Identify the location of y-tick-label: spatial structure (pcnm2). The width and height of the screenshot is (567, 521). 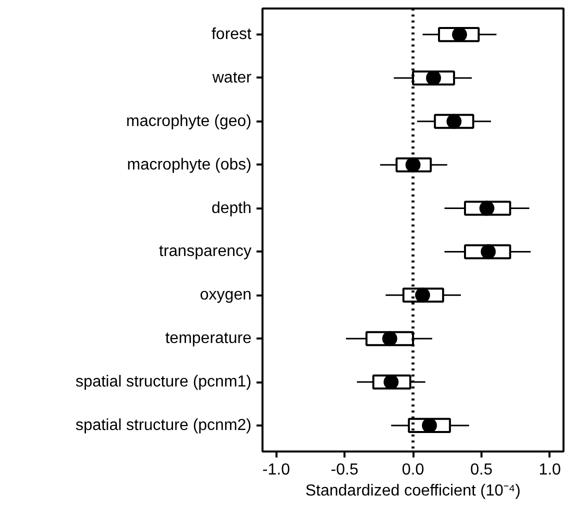
(163, 425).